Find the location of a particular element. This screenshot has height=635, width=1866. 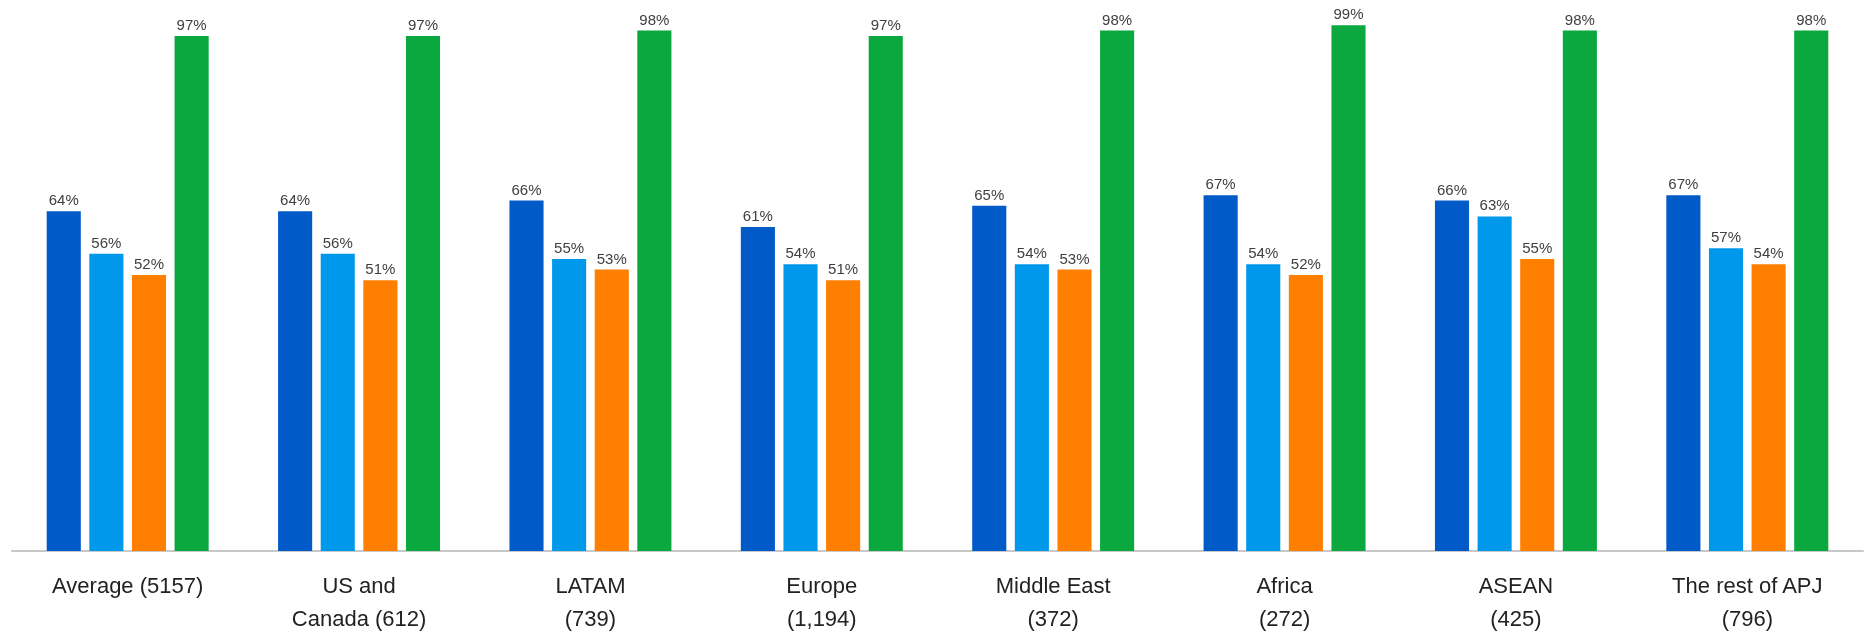

data-label: 61% is located at coordinates (757, 216).